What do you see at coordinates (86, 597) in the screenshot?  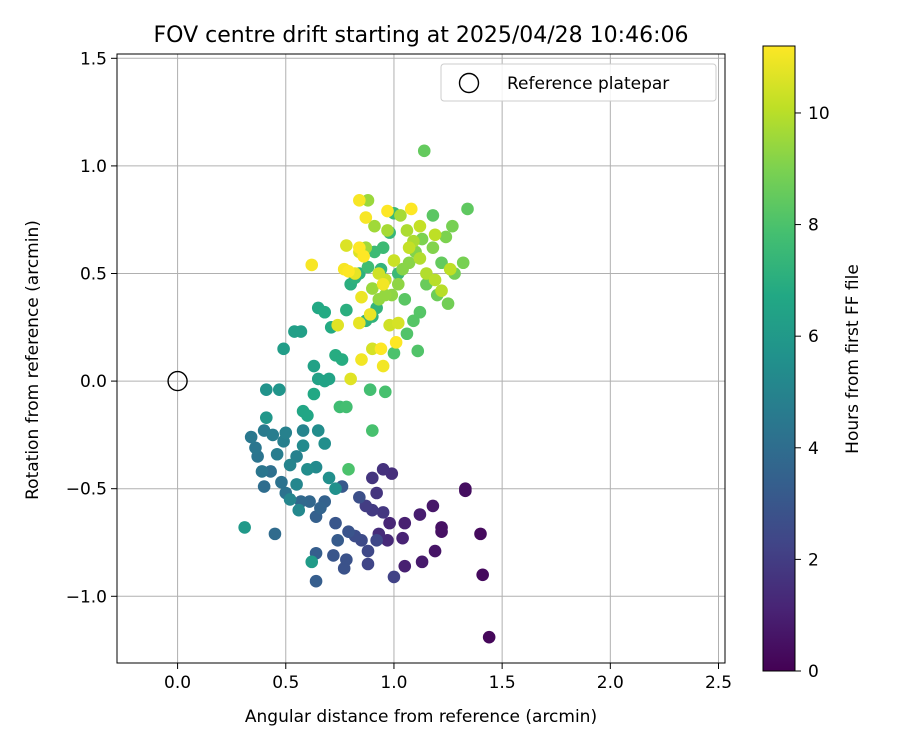 I see `y-tick-label: −1.0` at bounding box center [86, 597].